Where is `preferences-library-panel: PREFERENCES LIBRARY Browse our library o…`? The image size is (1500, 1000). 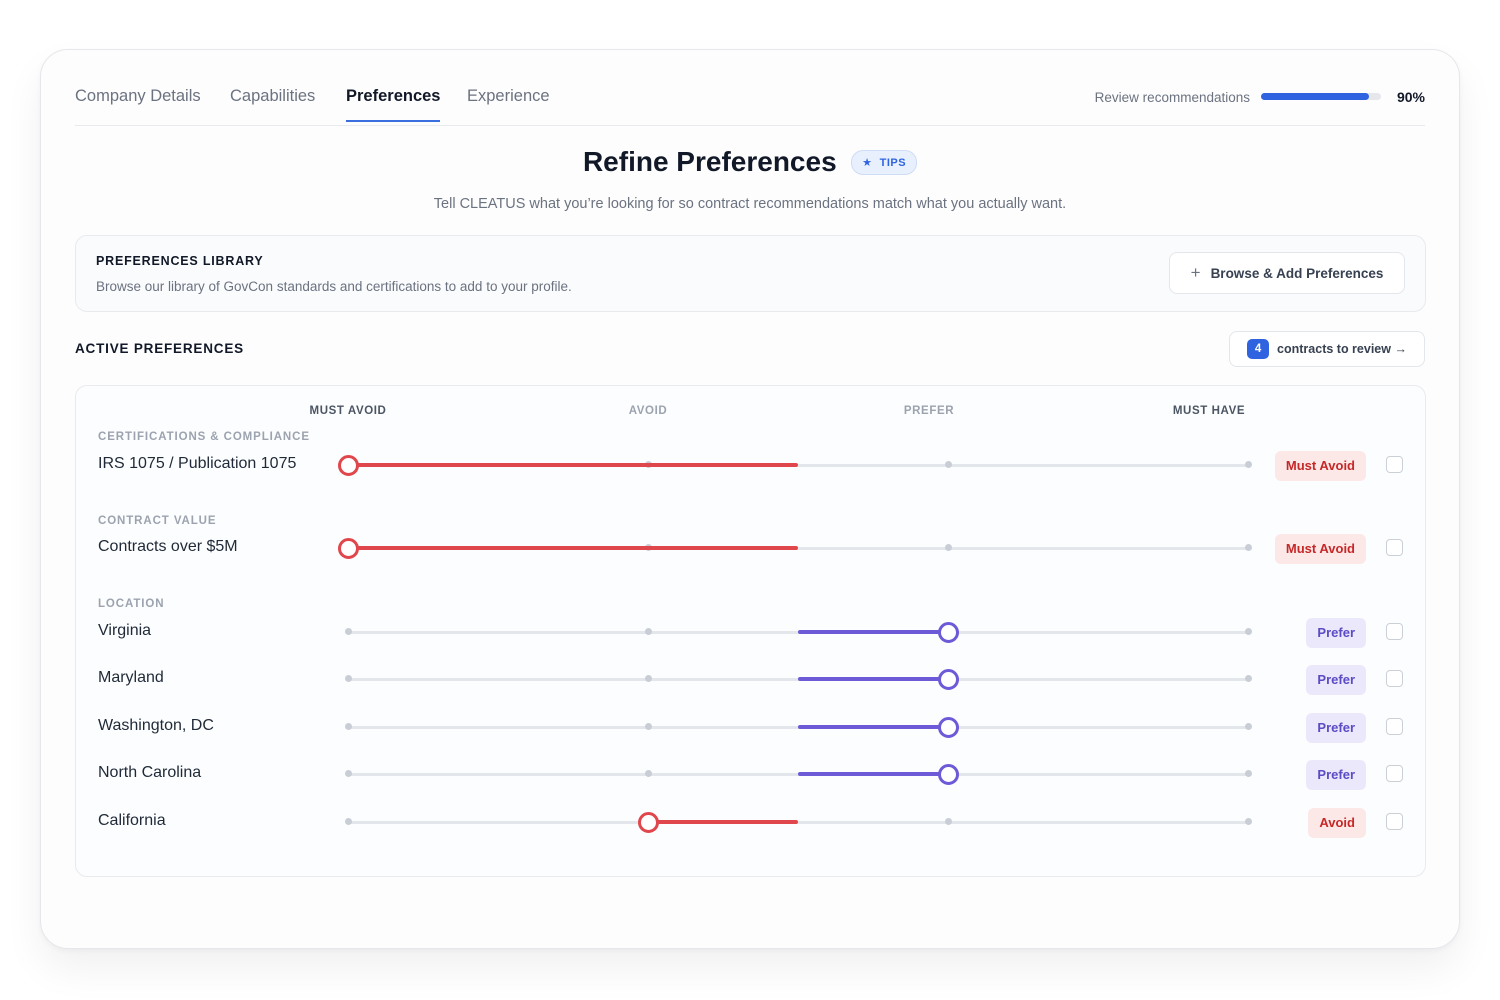 preferences-library-panel: PREFERENCES LIBRARY Browse our library o… is located at coordinates (750, 273).